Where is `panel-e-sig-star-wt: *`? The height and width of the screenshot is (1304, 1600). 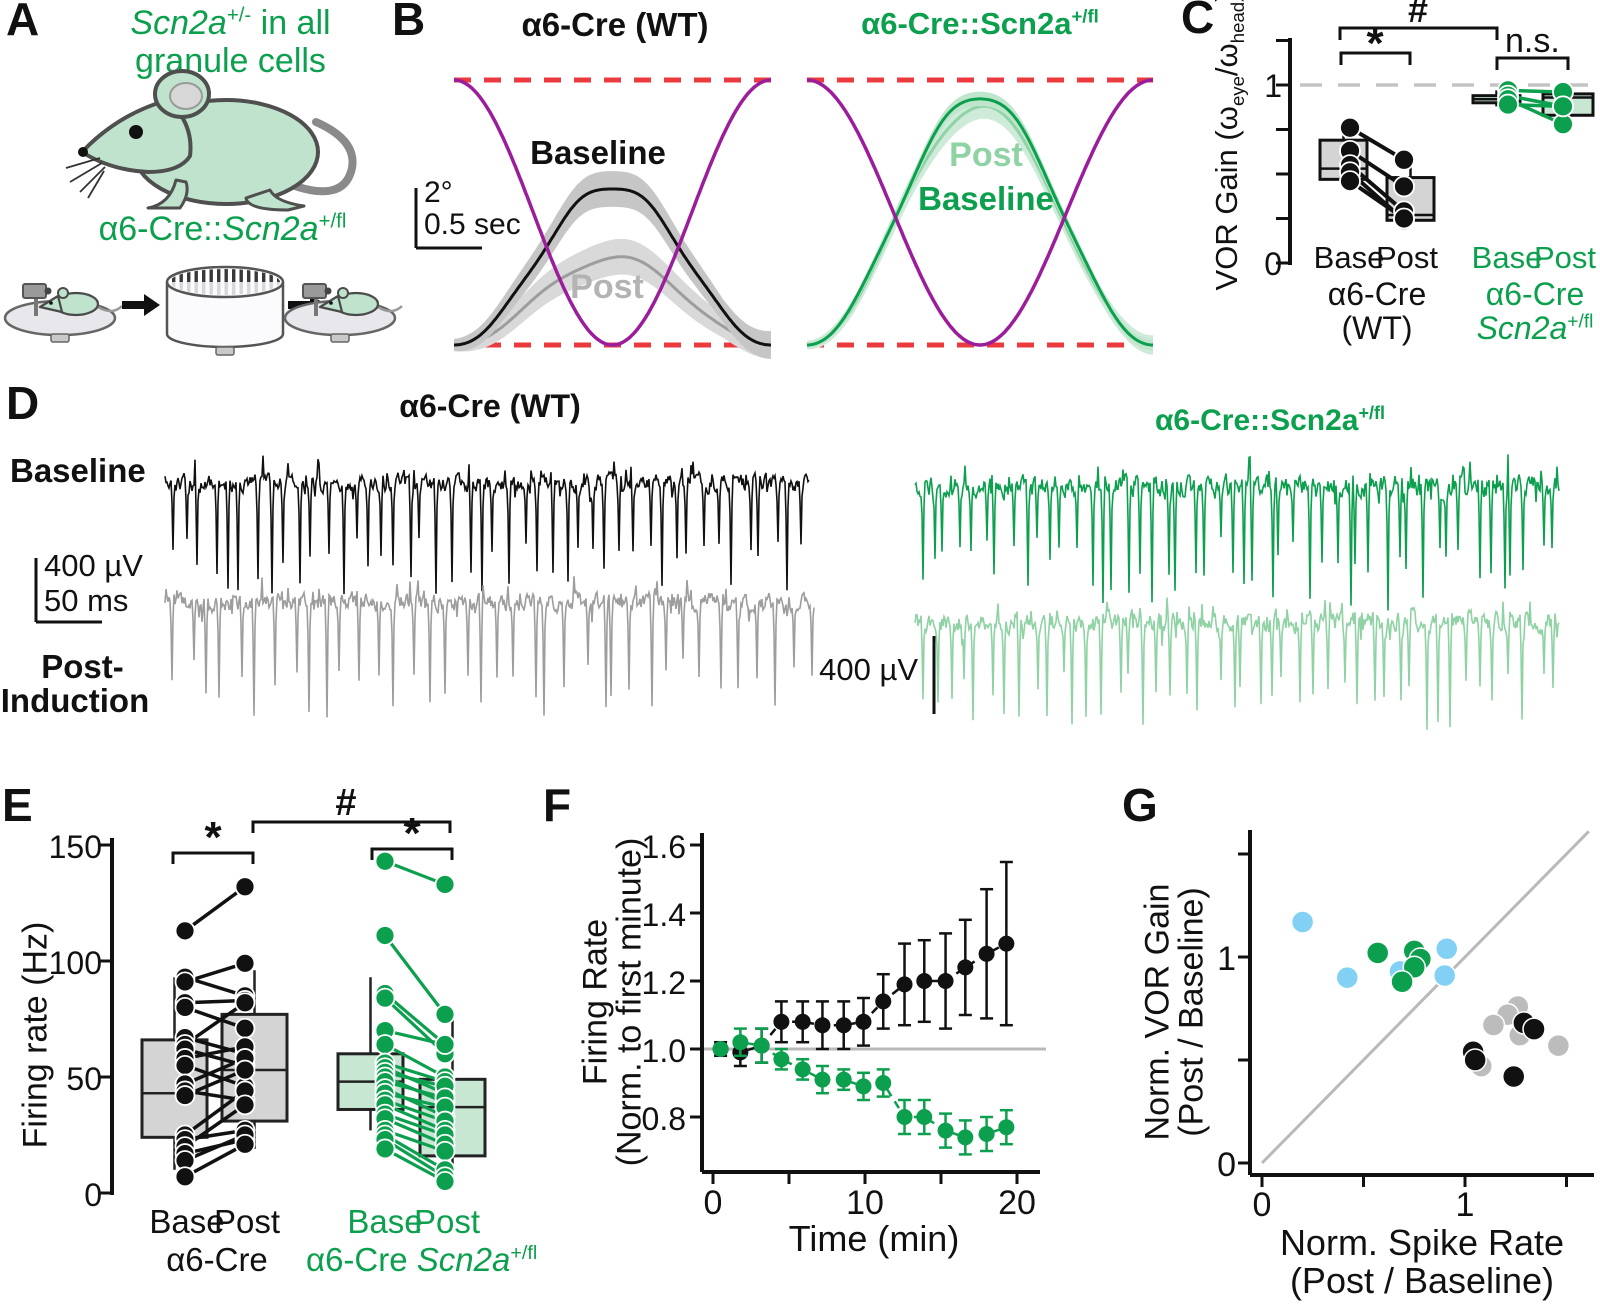 panel-e-sig-star-wt: * is located at coordinates (213, 837).